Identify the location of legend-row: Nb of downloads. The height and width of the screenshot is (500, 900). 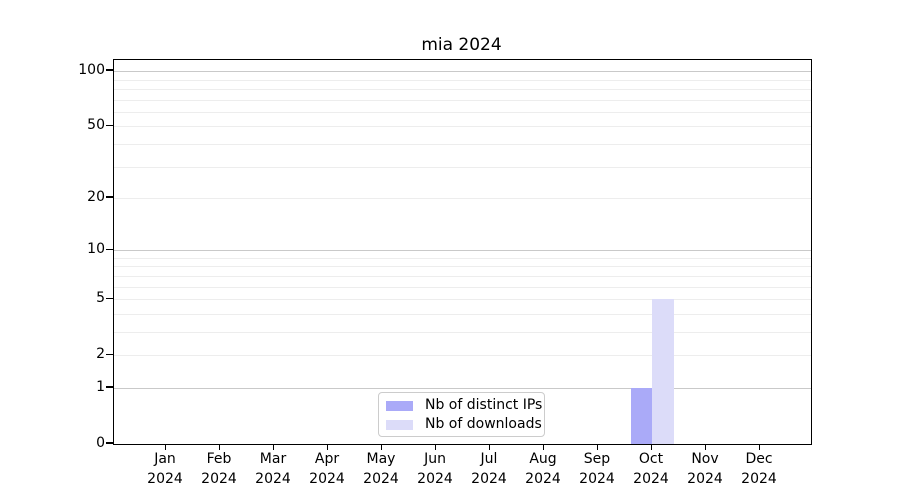
(465, 424).